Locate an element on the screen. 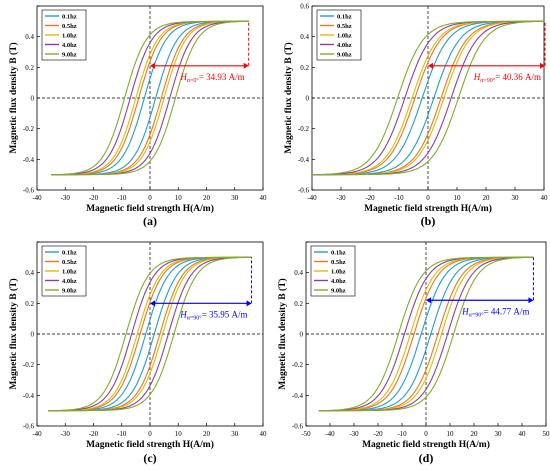 This screenshot has width=550, height=470. x-tick-label: -50 is located at coordinates (306, 434).